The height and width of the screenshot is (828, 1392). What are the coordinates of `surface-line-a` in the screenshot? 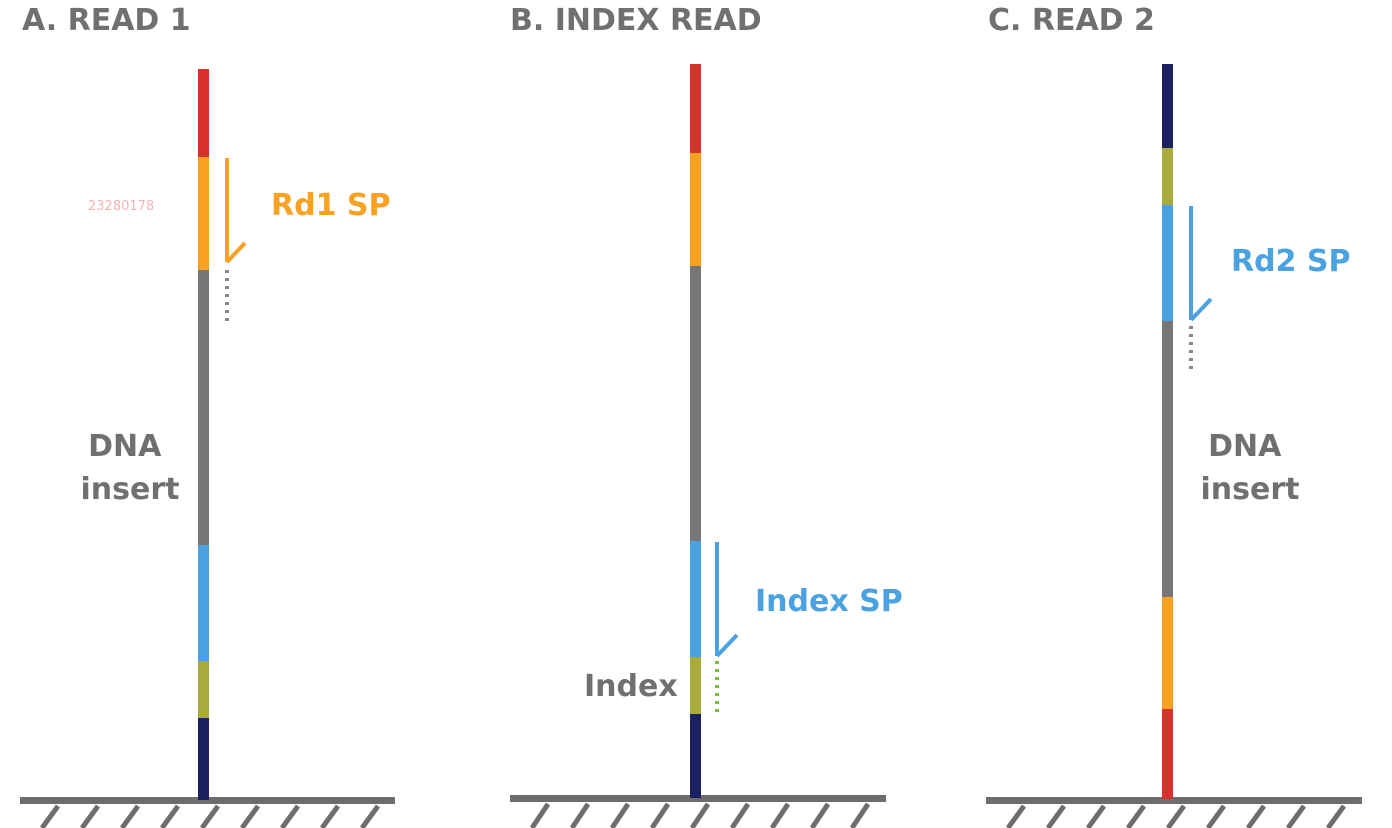 It's located at (207, 800).